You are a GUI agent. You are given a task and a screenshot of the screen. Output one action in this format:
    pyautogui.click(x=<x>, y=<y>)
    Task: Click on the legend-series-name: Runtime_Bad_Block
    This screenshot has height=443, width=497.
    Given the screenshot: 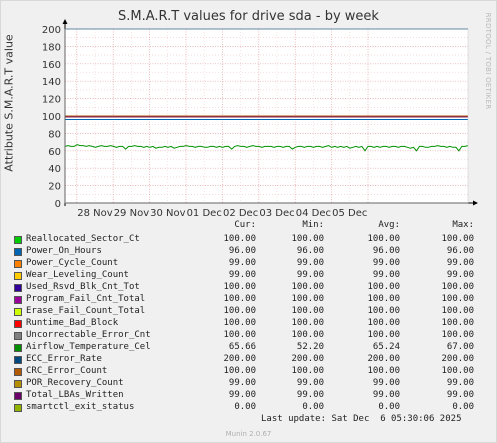 What is the action you would take?
    pyautogui.click(x=72, y=323)
    